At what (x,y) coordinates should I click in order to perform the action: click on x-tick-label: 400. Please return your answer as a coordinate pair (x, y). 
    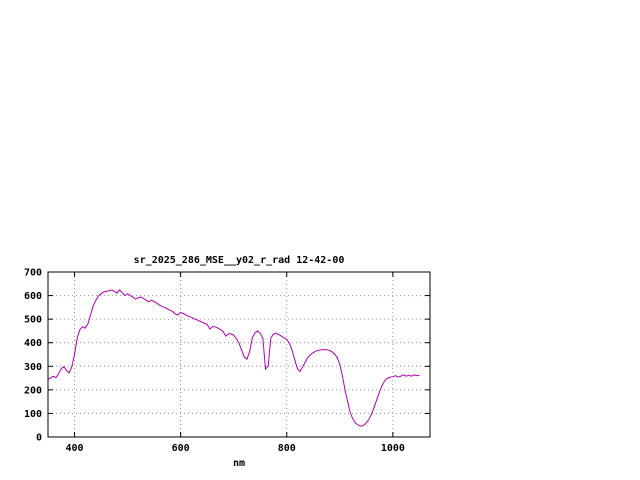
    Looking at the image, I should click on (74, 448).